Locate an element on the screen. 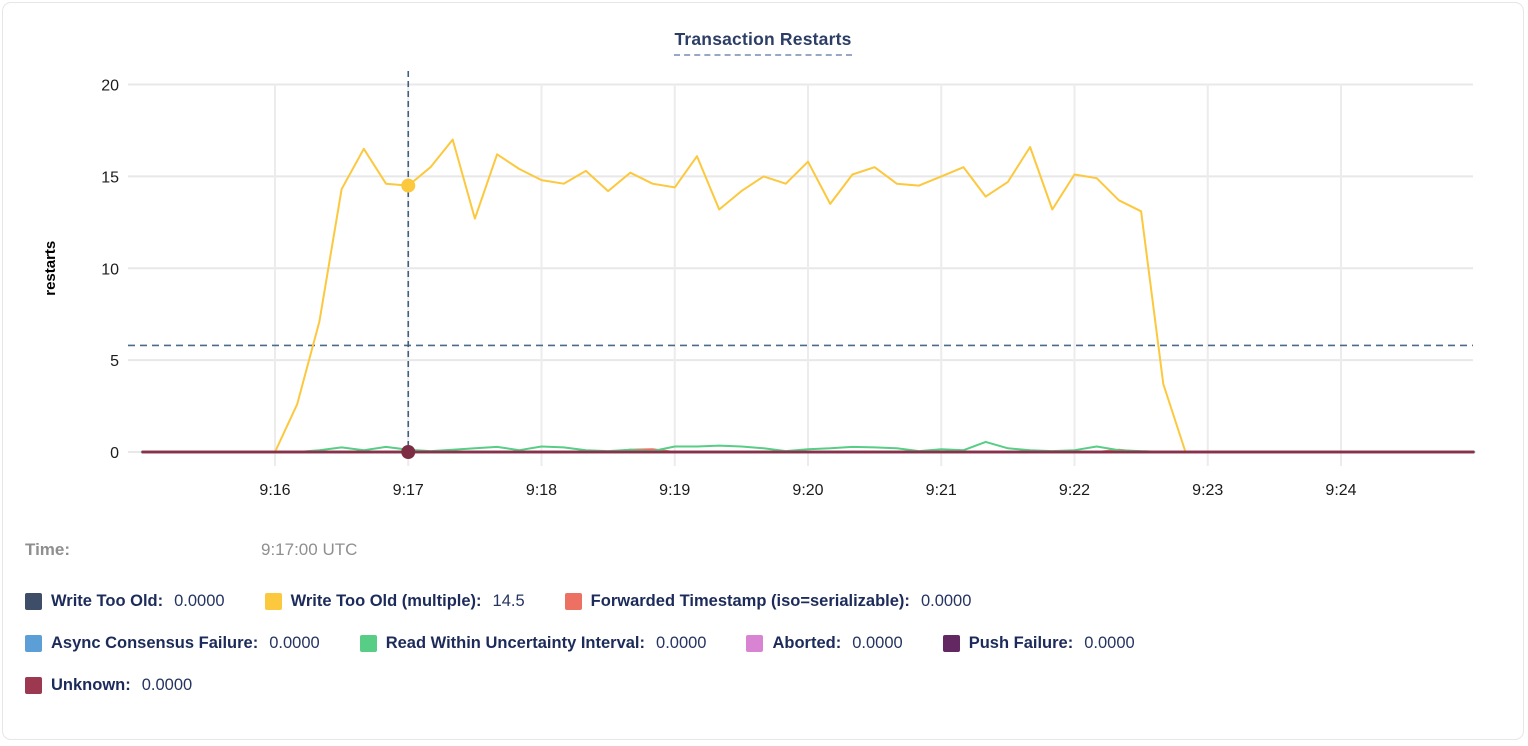 The height and width of the screenshot is (746, 1528). legend-row: Unknown: 0.0000 is located at coordinates (580, 685).